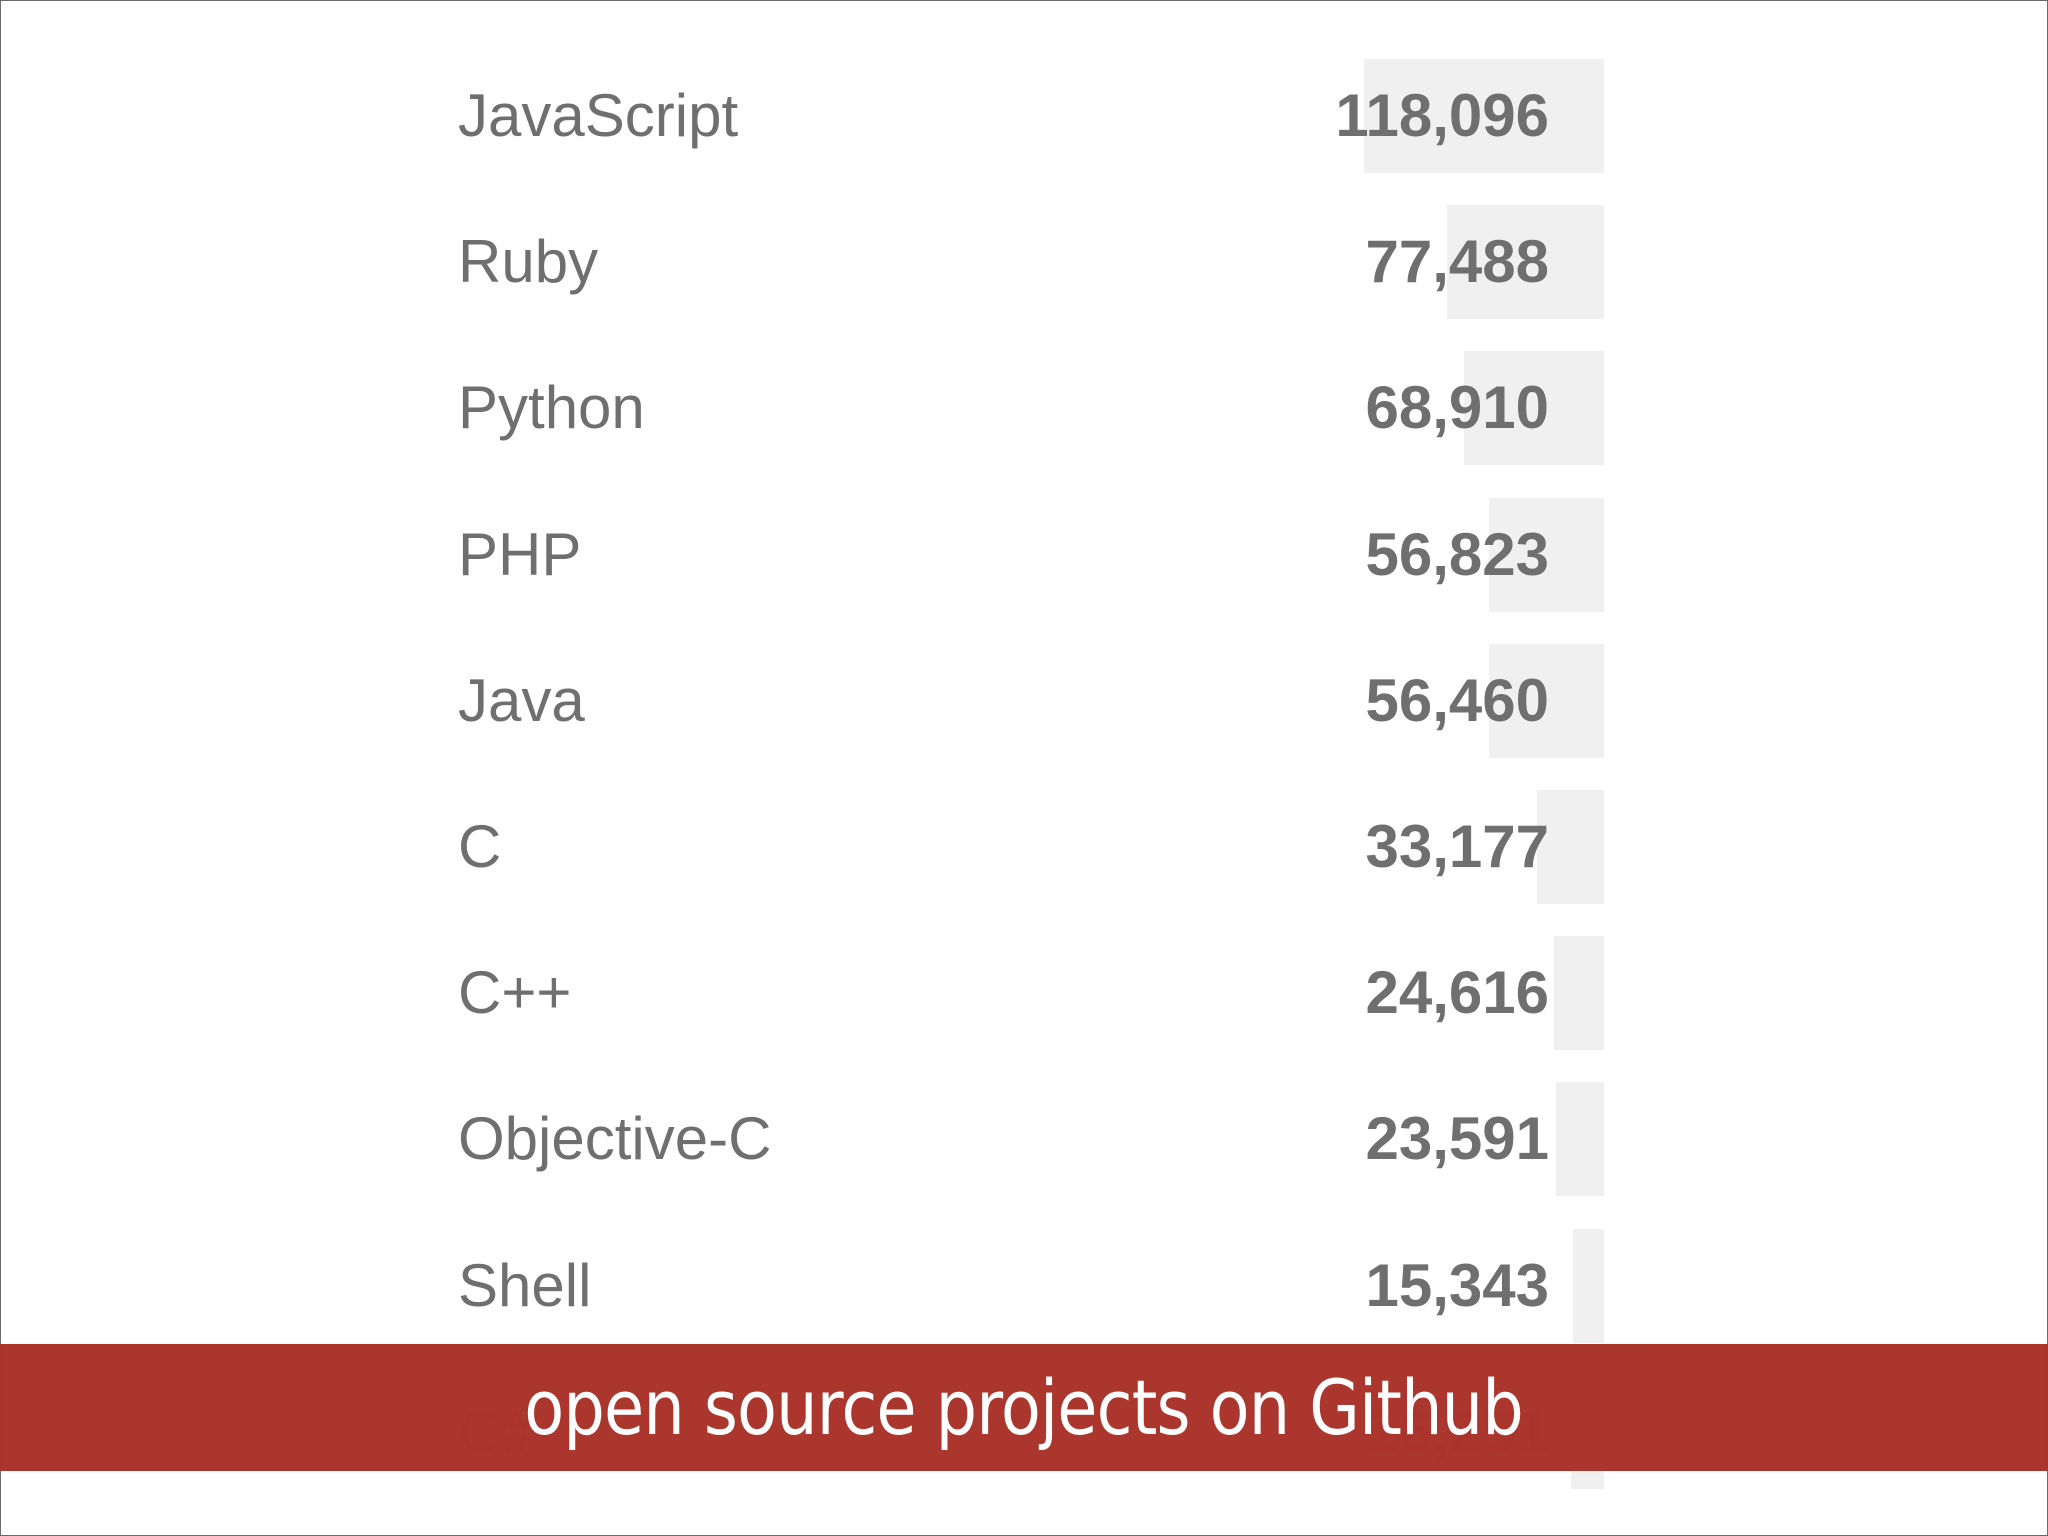 This screenshot has width=2048, height=1536. What do you see at coordinates (615, 1138) in the screenshot?
I see `category-label: Objective-C` at bounding box center [615, 1138].